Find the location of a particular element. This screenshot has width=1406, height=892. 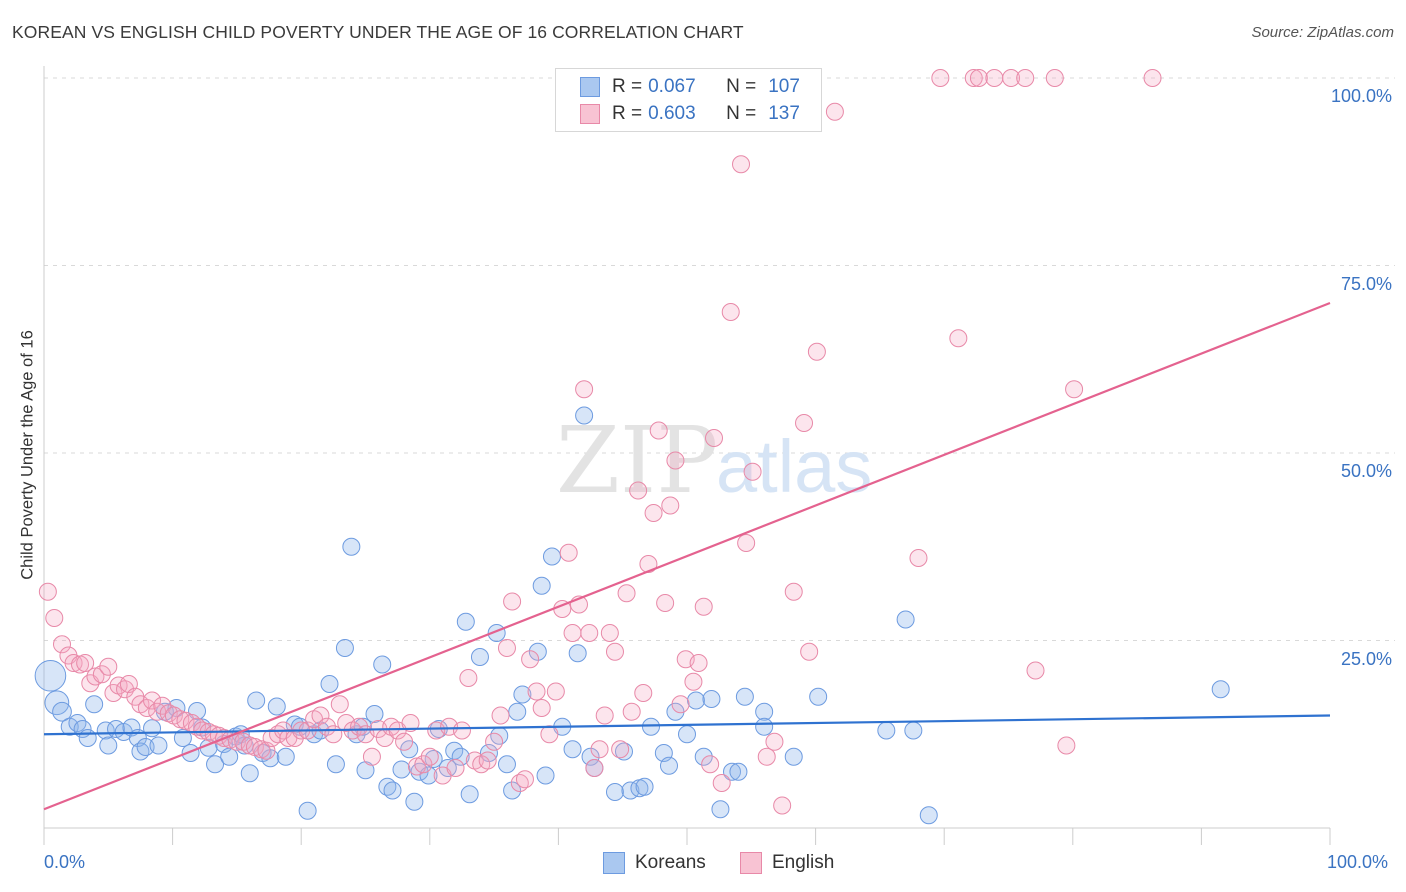

koreans-swatch is located at coordinates (590, 87).